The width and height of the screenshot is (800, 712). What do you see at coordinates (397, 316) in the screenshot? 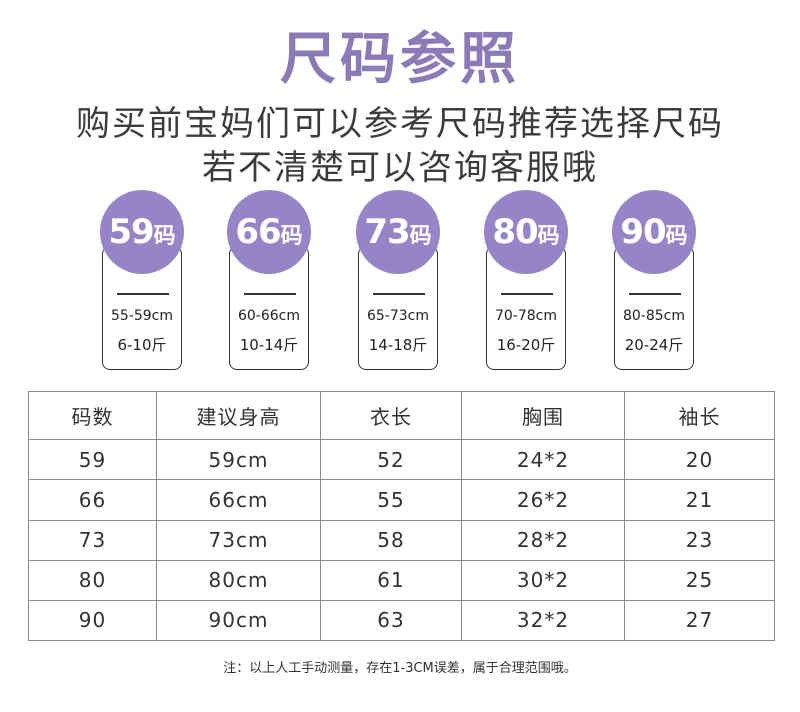
I see `height-range: 65-73cm` at bounding box center [397, 316].